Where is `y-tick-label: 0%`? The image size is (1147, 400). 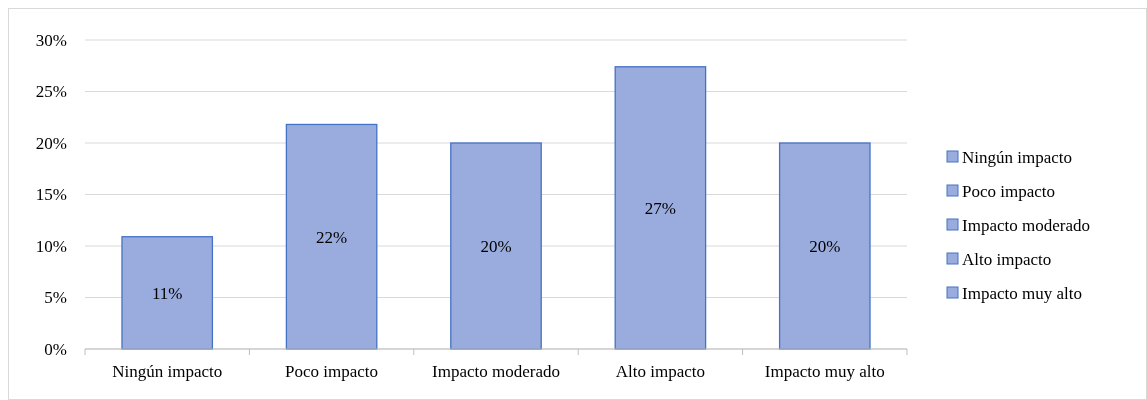 y-tick-label: 0% is located at coordinates (55, 349).